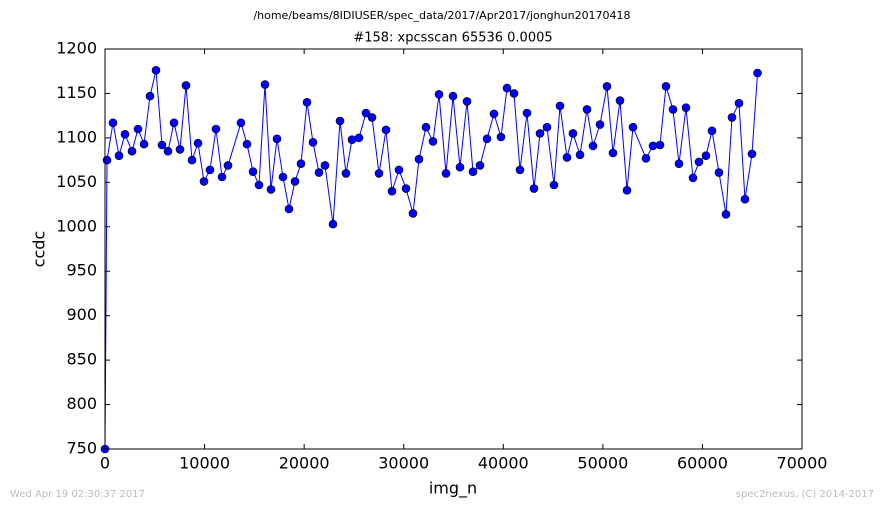 This screenshot has height=509, width=884. I want to click on y-tick-label: 800, so click(81, 403).